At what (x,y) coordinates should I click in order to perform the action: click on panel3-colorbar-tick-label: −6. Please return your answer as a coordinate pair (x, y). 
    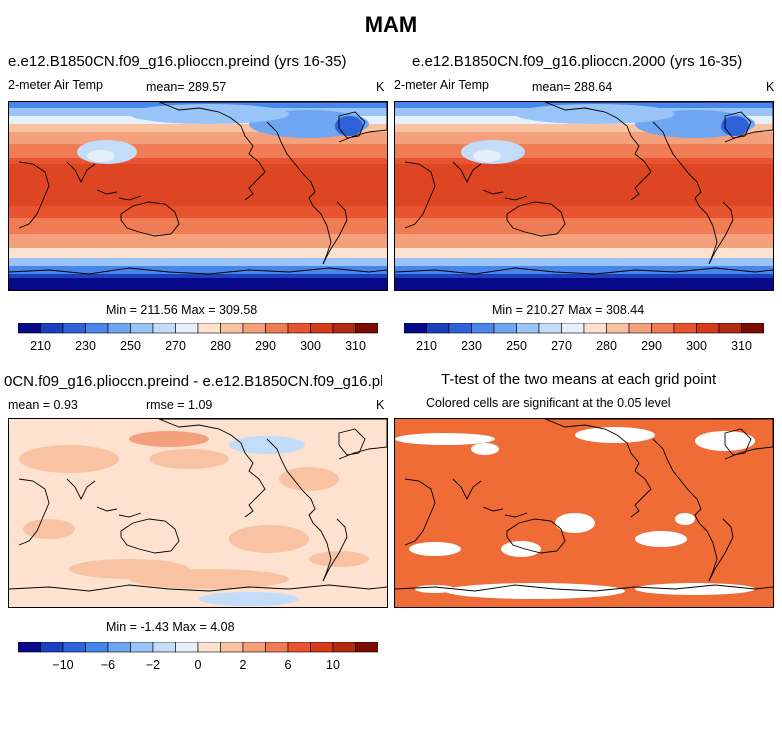
    Looking at the image, I should click on (108, 665).